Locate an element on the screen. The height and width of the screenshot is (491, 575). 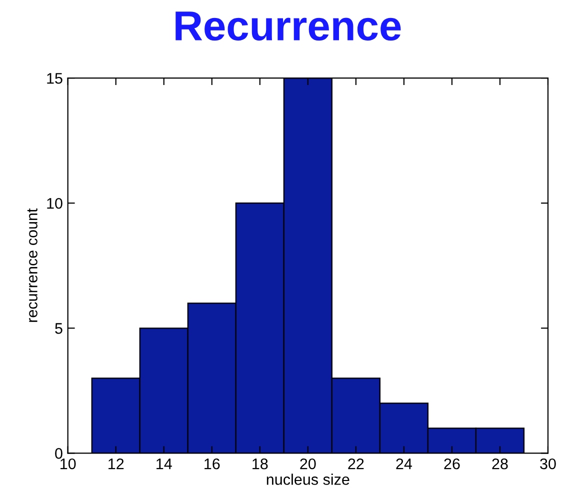
x-tick-label: 24 is located at coordinates (404, 464).